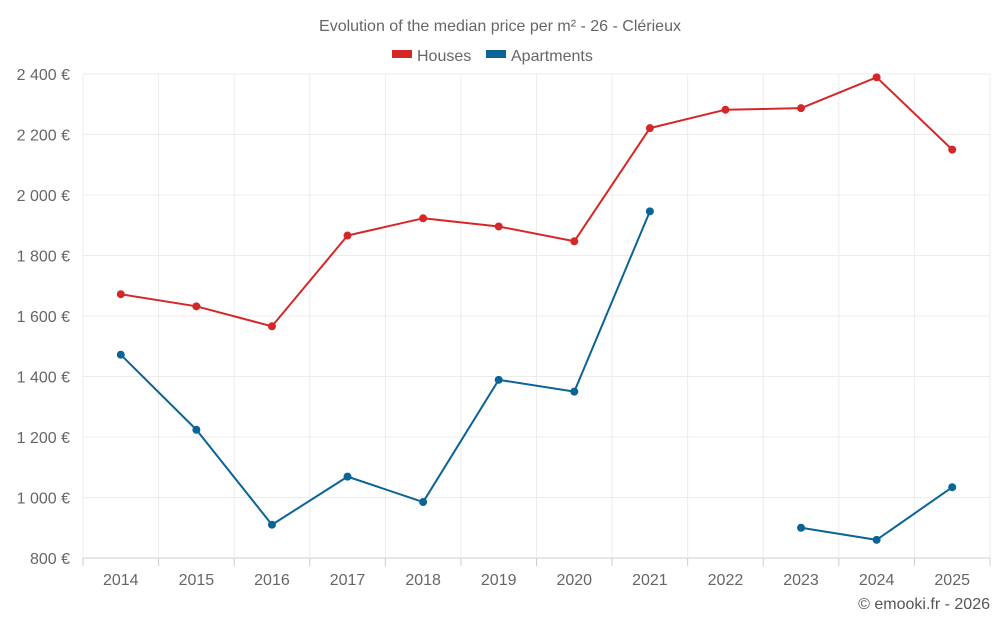  I want to click on copyright-text: © emooki.fr - 2026, so click(924, 604).